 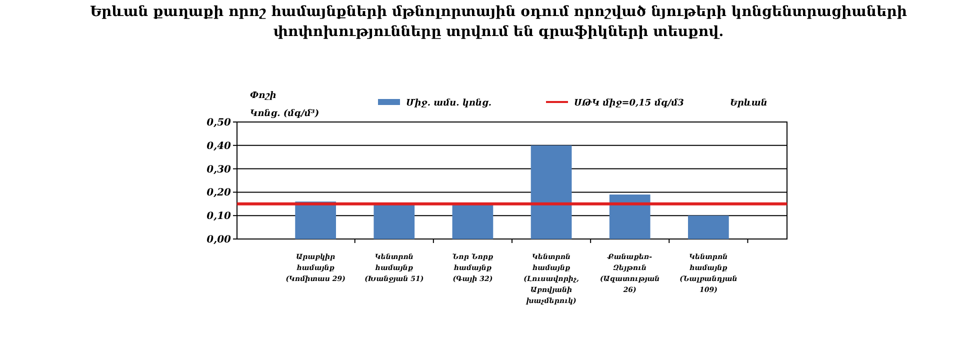 I want to click on y-tick-label: 0,40, so click(x=219, y=146).